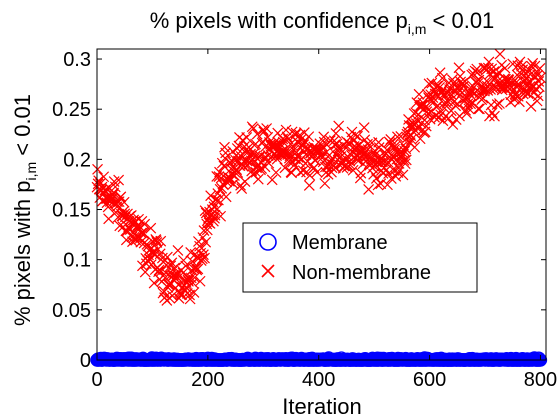 This screenshot has height=420, width=560. I want to click on legend-marker-non-membrane, so click(268, 271).